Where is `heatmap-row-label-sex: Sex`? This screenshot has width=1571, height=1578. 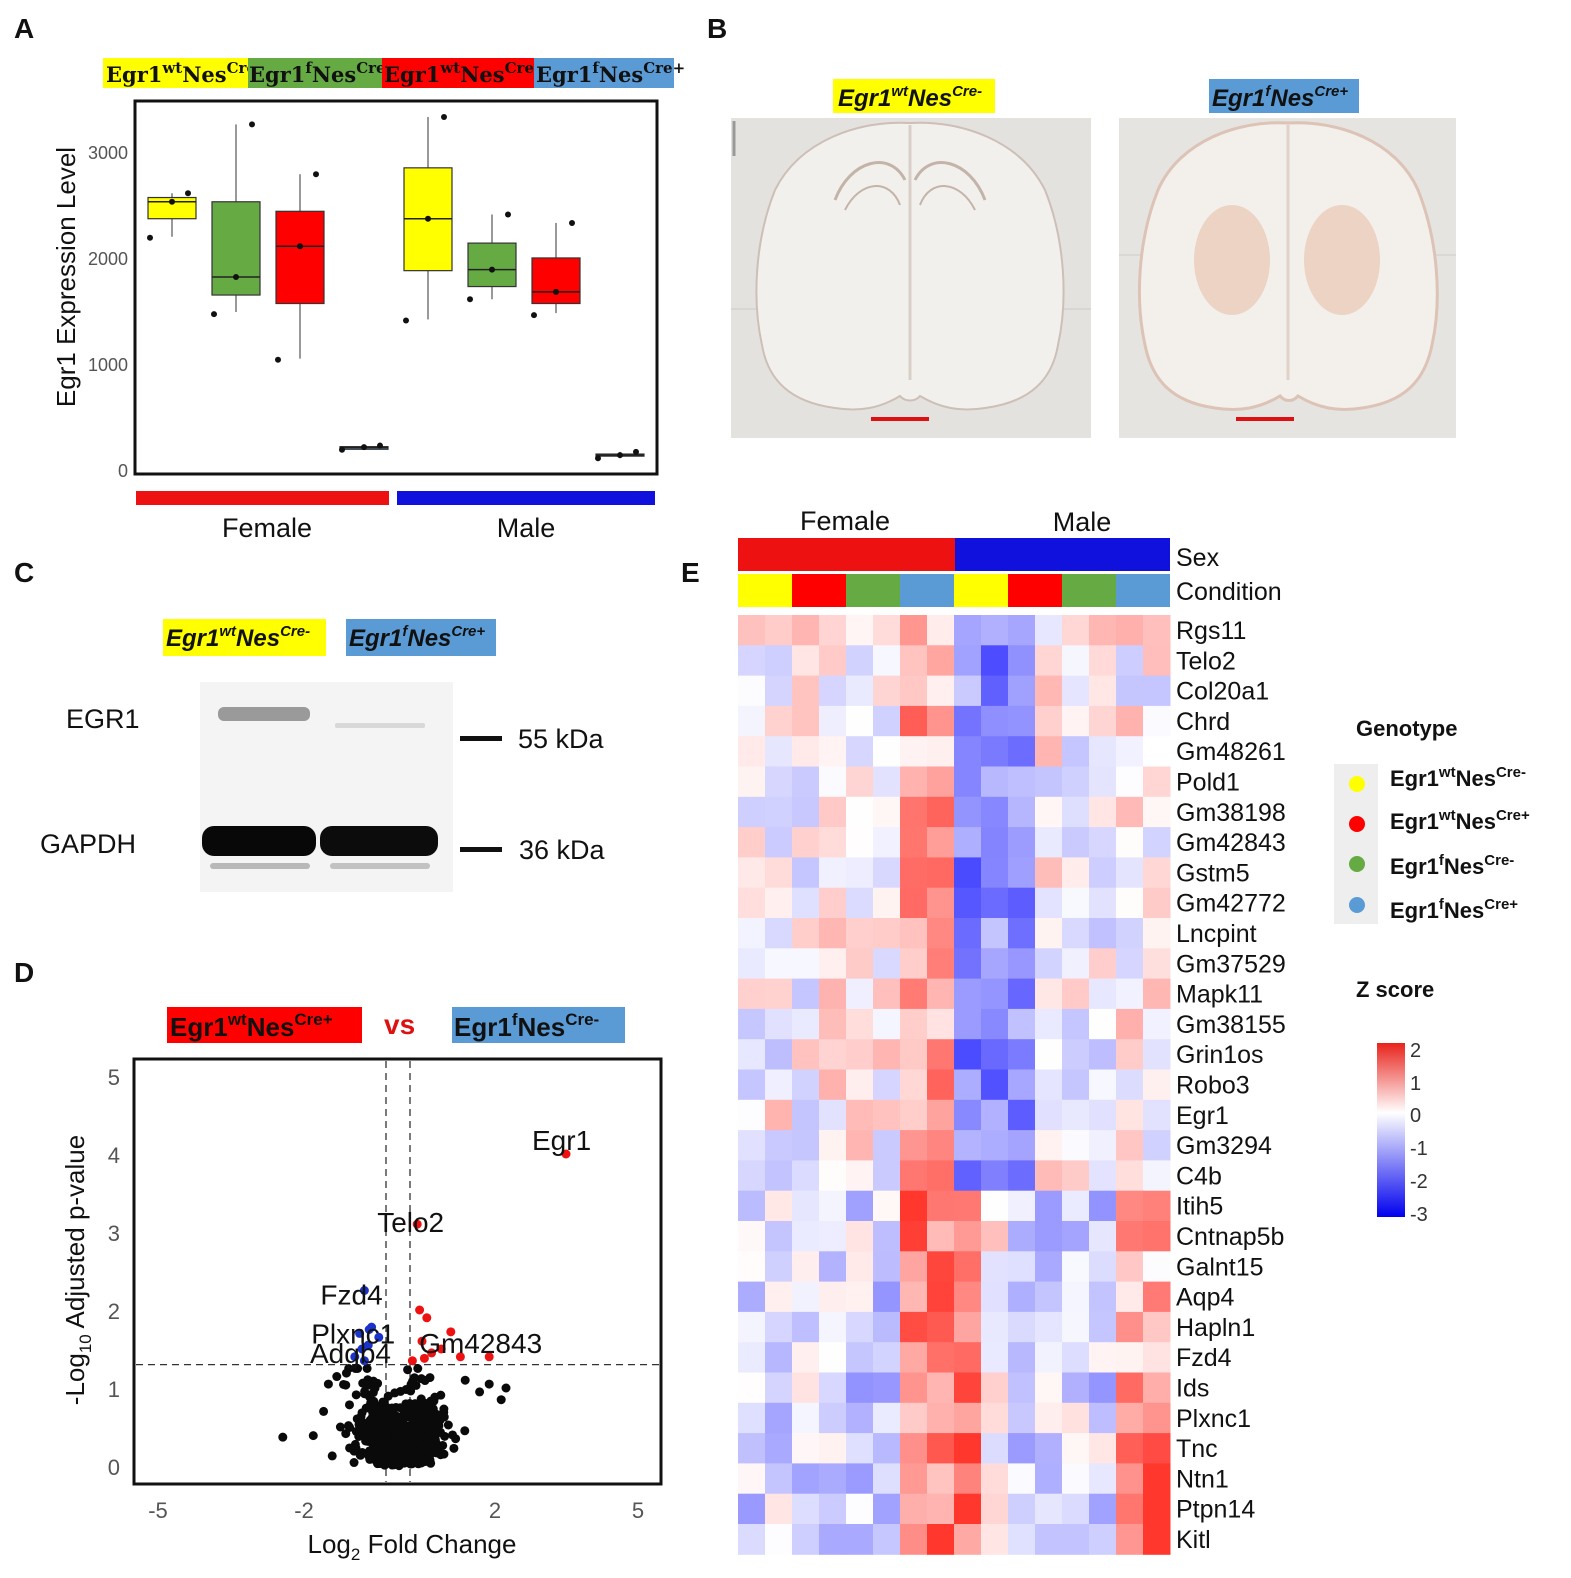
heatmap-row-label-sex: Sex is located at coordinates (1198, 558).